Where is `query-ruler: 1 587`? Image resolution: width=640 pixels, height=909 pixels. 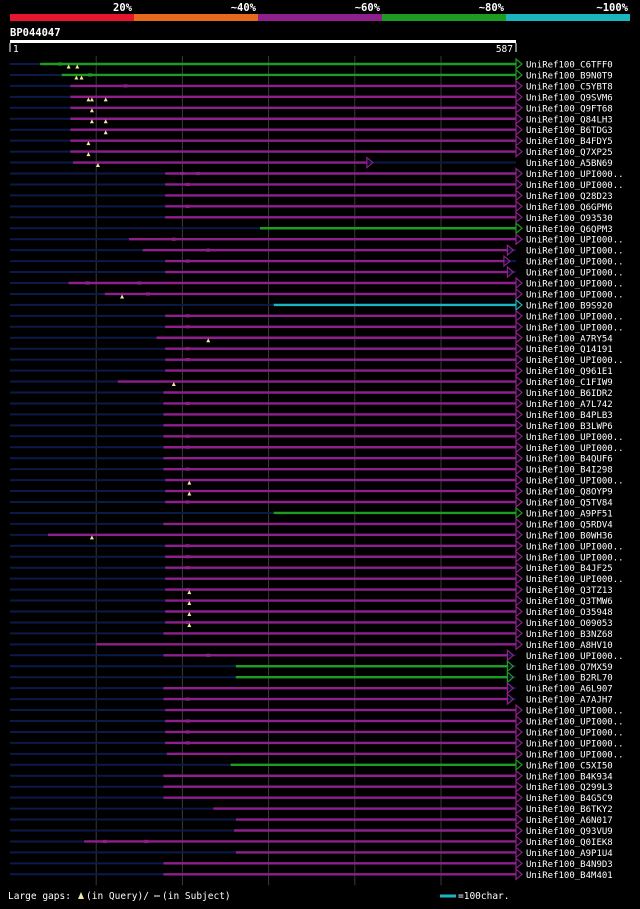
query-ruler: 1 587 is located at coordinates (263, 47).